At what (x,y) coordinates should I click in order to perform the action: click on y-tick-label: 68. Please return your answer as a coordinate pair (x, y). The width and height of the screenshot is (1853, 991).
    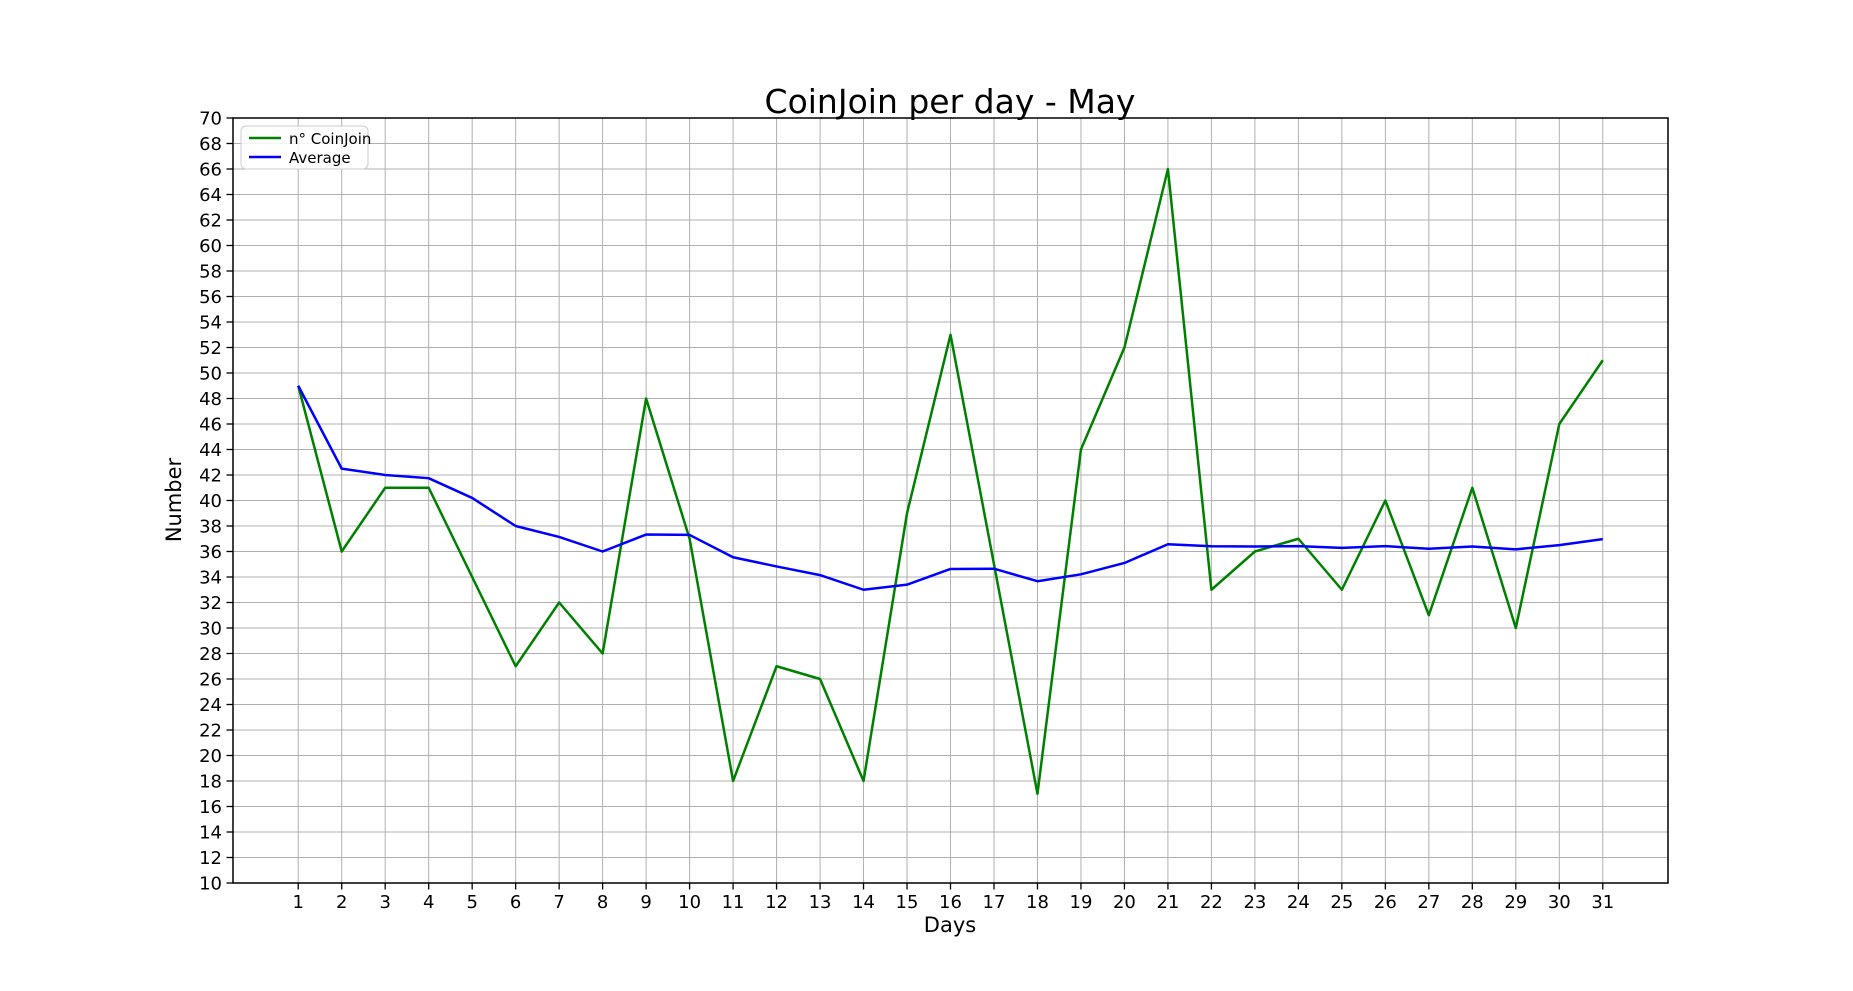
    Looking at the image, I should click on (210, 144).